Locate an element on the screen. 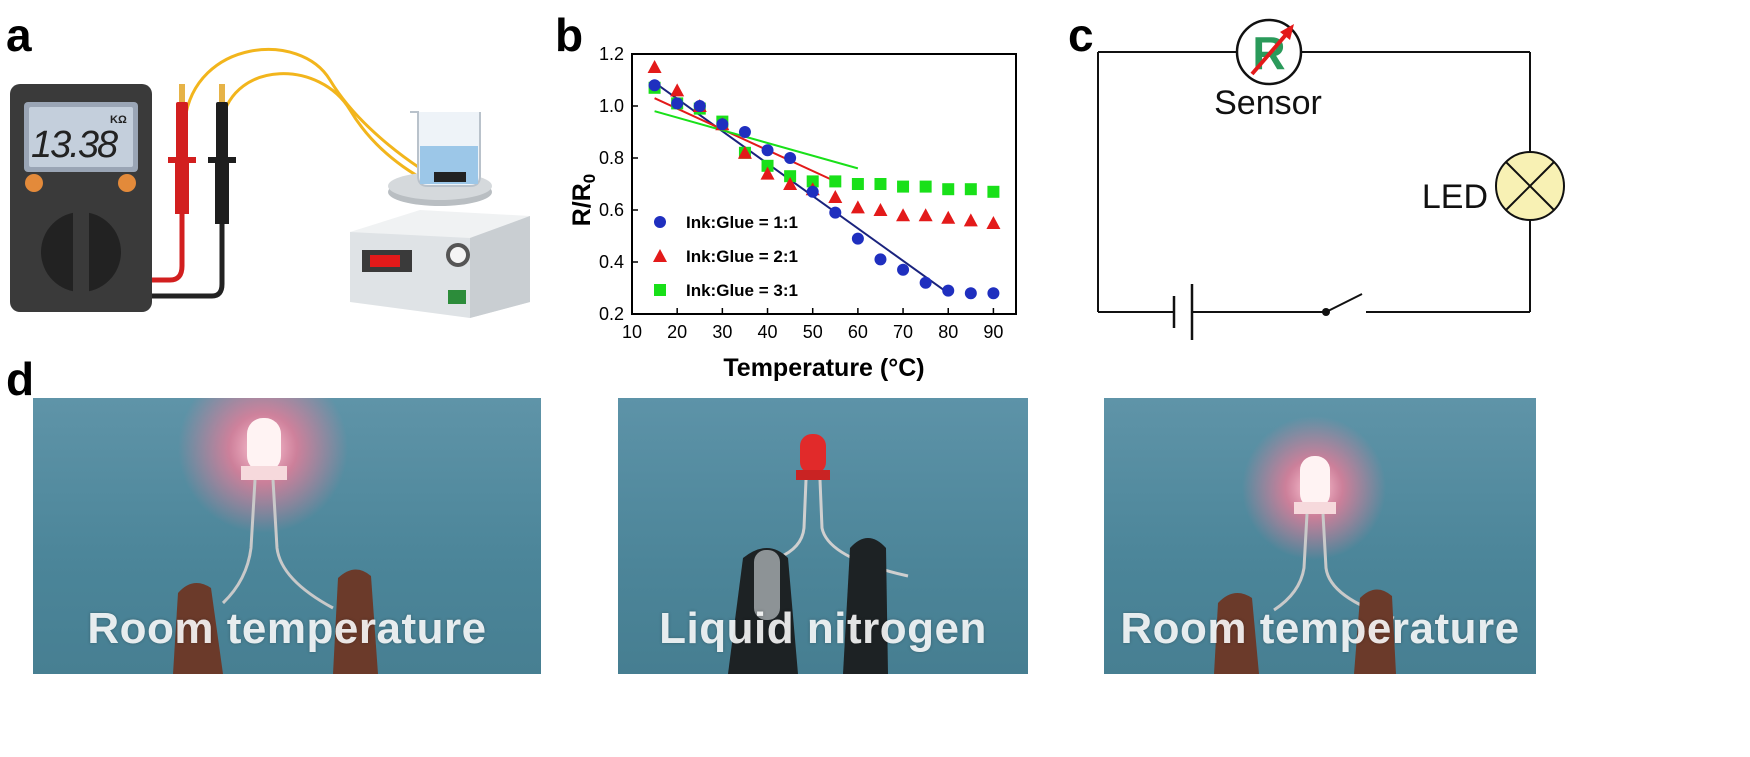 This screenshot has width=1750, height=757. sensor-symbol: R is located at coordinates (1269, 52).